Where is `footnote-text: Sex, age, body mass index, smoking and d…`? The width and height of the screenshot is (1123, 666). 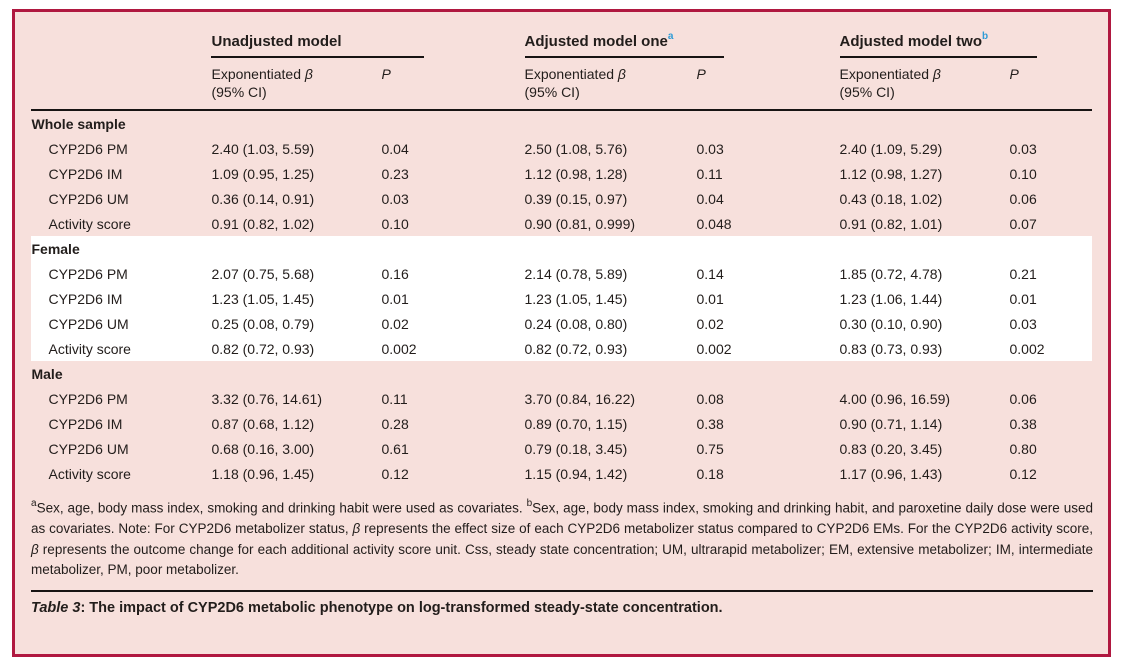
footnote-text: Sex, age, body mass index, smoking and d… is located at coordinates (281, 508).